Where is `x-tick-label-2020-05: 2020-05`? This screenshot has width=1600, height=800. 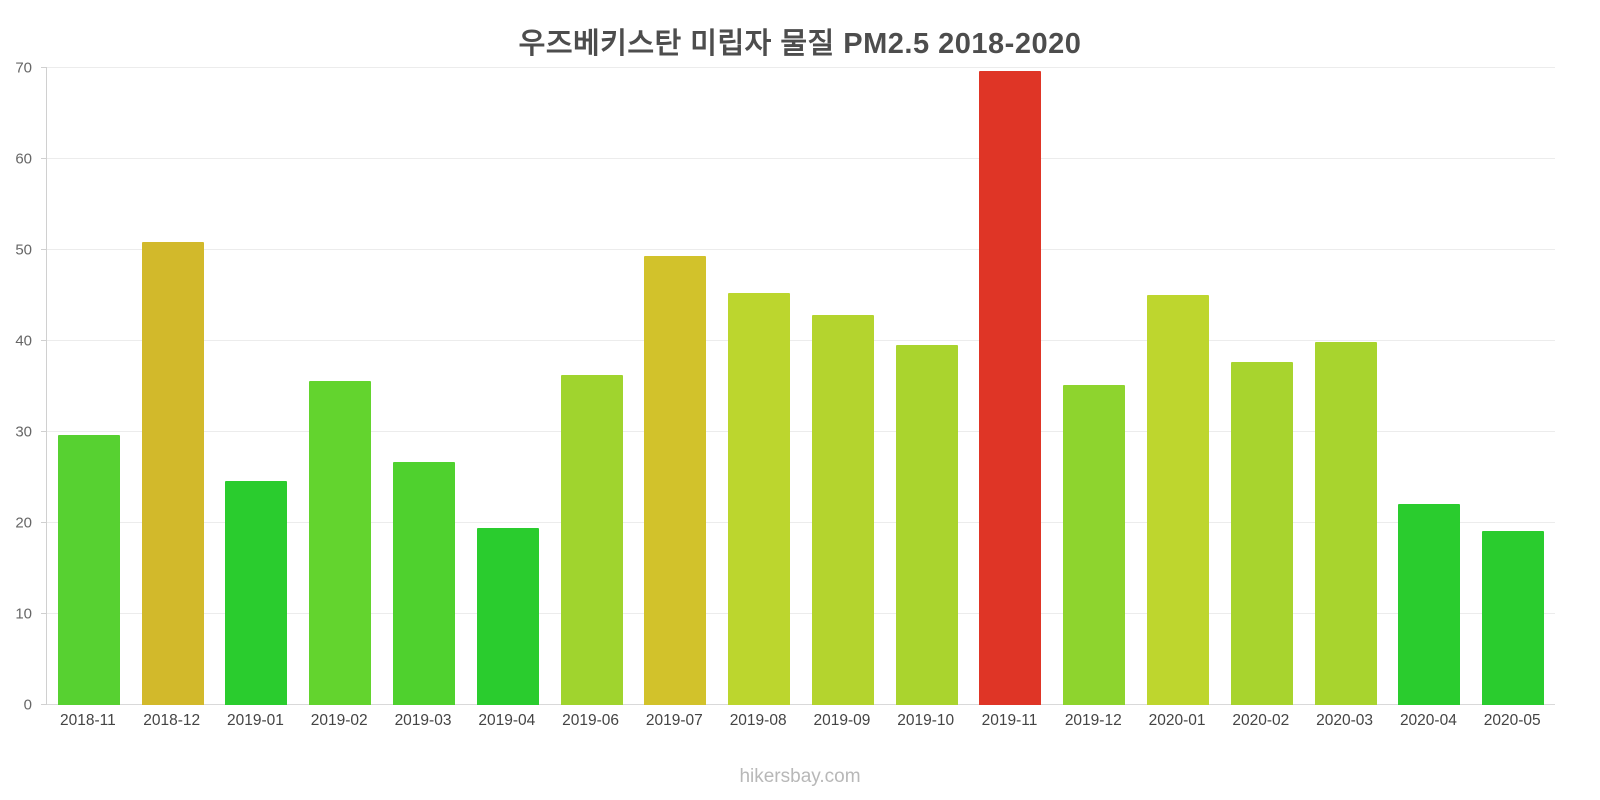 x-tick-label-2020-05: 2020-05 is located at coordinates (1512, 720).